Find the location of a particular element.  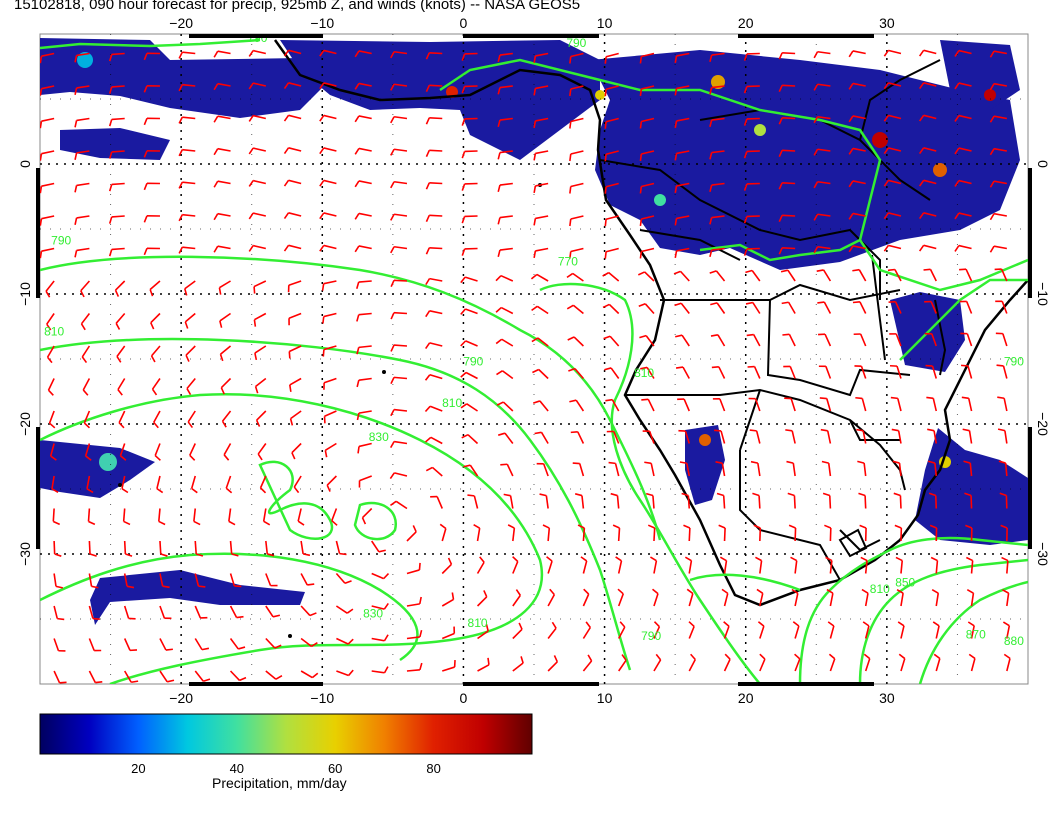

precip-core is located at coordinates (600, 95).